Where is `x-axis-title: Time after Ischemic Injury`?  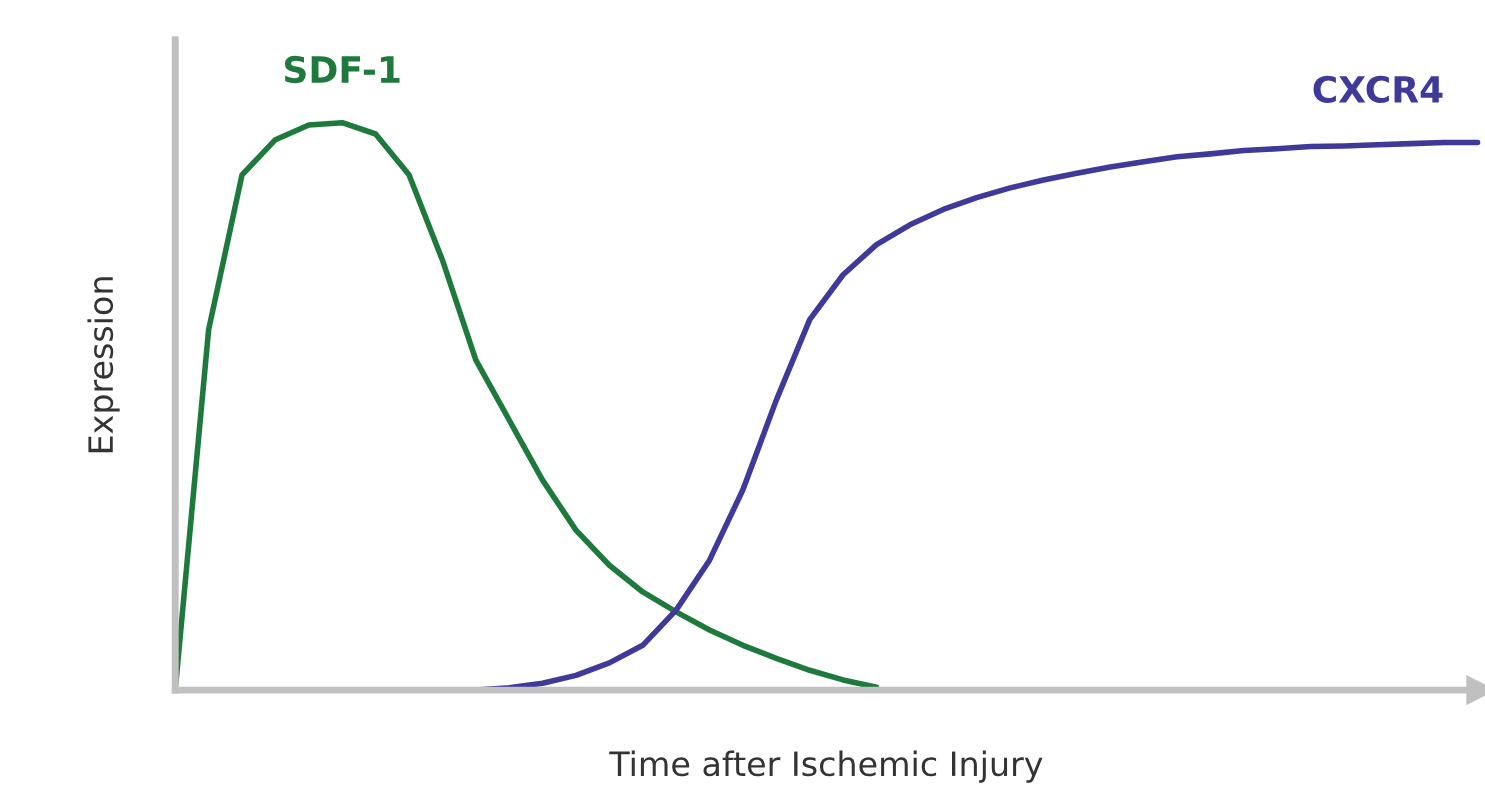 x-axis-title: Time after Ischemic Injury is located at coordinates (826, 766).